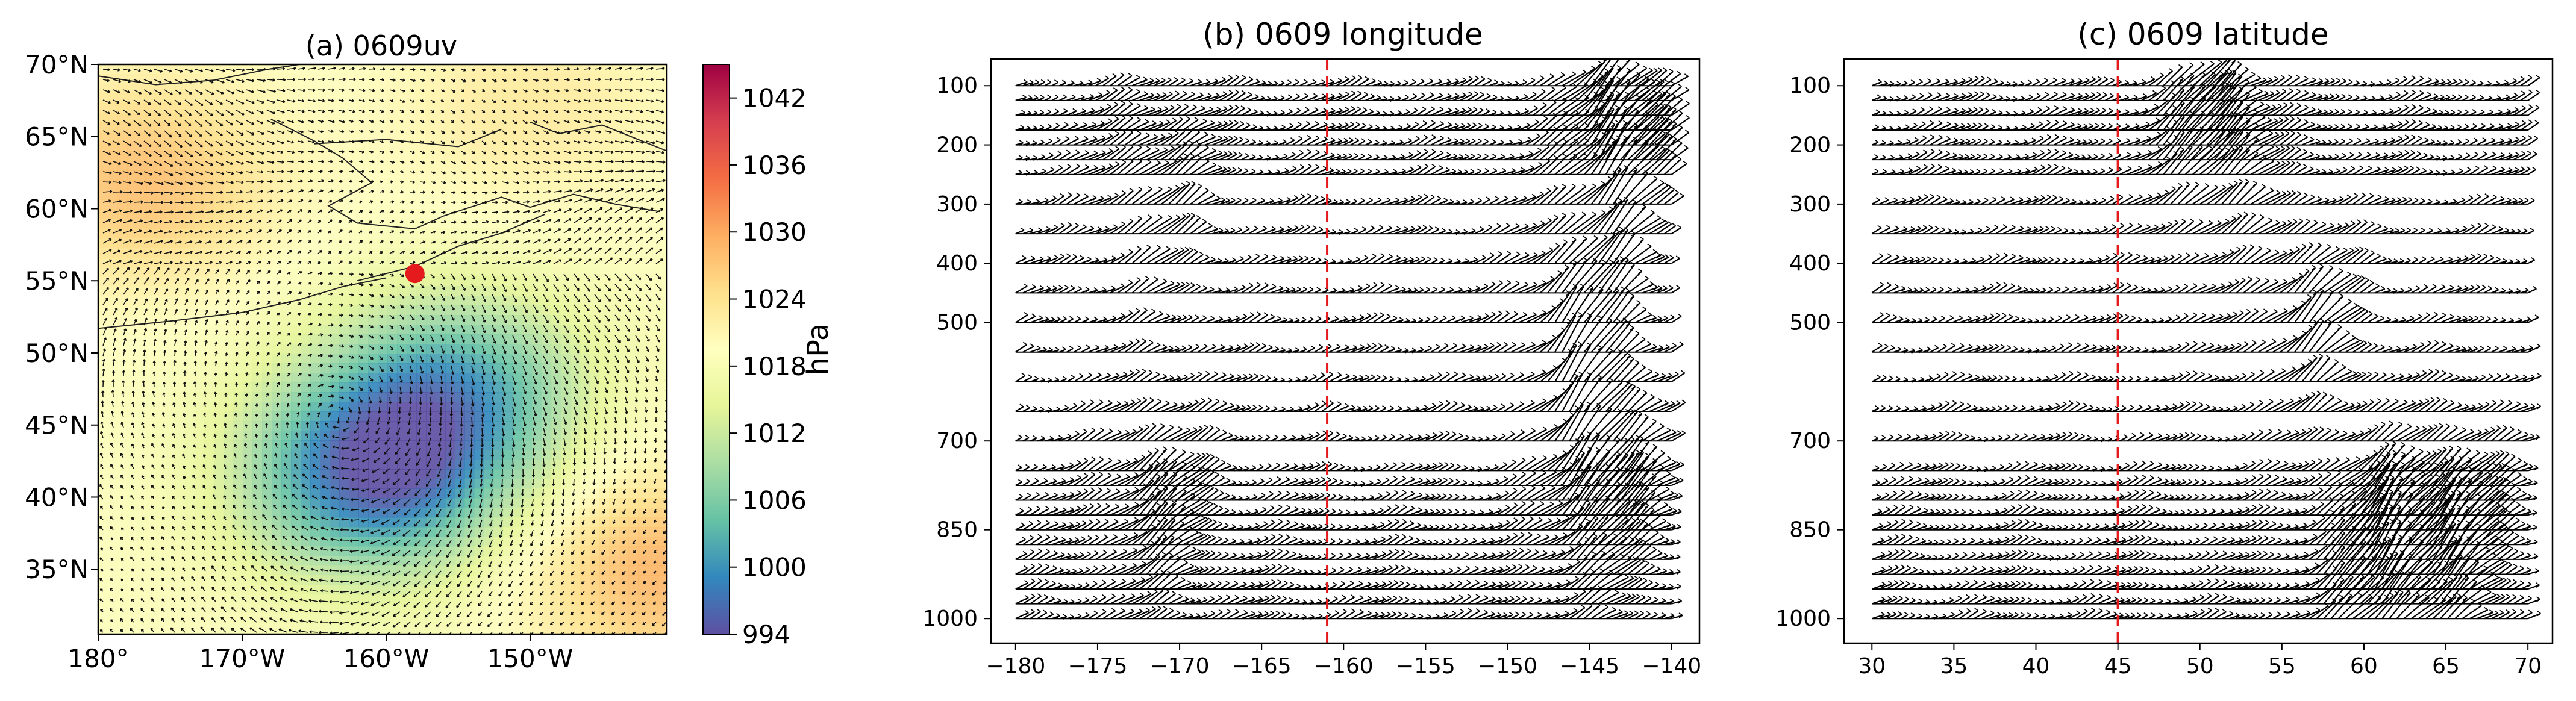 Image resolution: width=2576 pixels, height=701 pixels. I want to click on y-tick-label: 50°N, so click(57, 353).